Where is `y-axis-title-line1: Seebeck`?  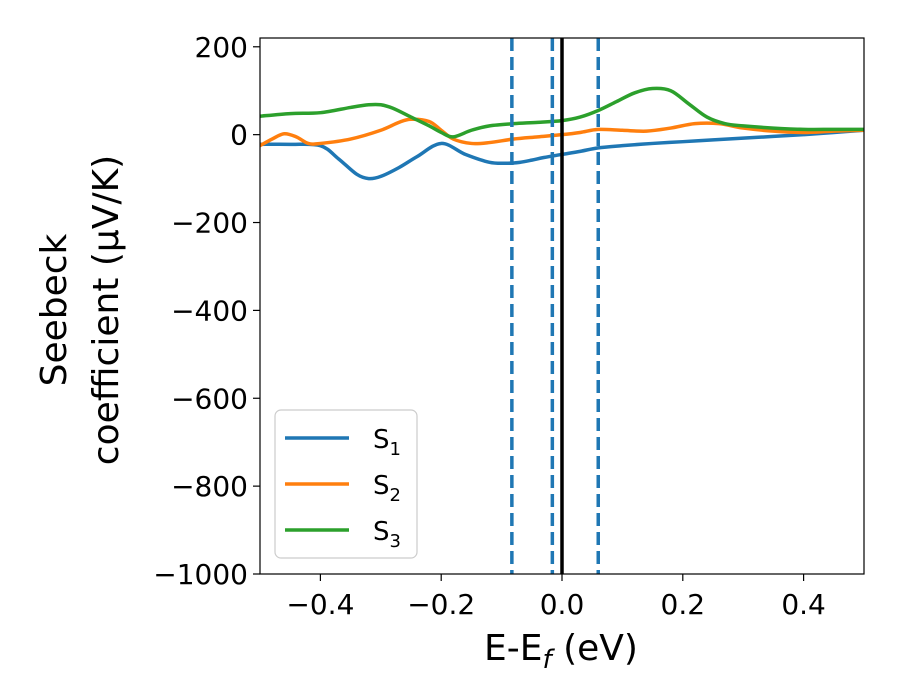 y-axis-title-line1: Seebeck is located at coordinates (54, 309).